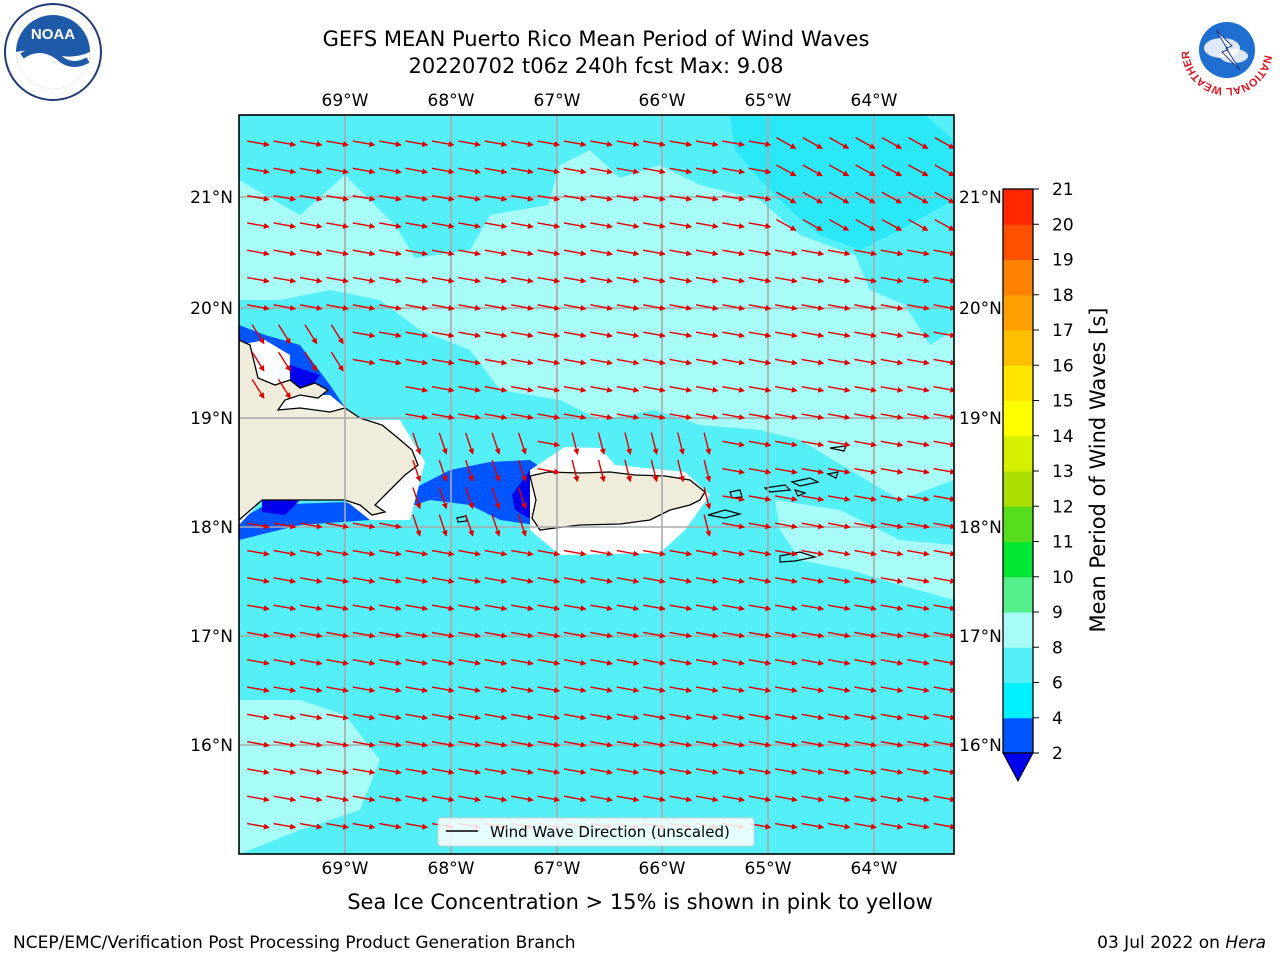  Describe the element at coordinates (980, 198) in the screenshot. I see `lat-tick-right: 21°N` at that location.